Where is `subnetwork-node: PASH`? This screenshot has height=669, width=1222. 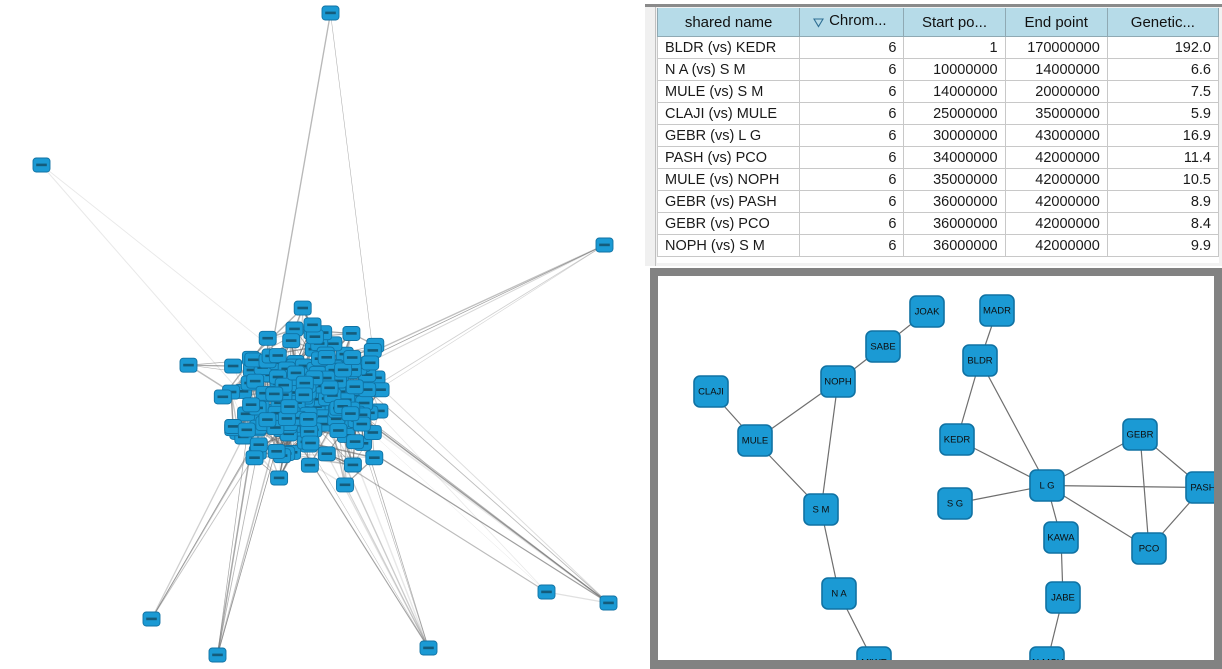 subnetwork-node: PASH is located at coordinates (1199, 487).